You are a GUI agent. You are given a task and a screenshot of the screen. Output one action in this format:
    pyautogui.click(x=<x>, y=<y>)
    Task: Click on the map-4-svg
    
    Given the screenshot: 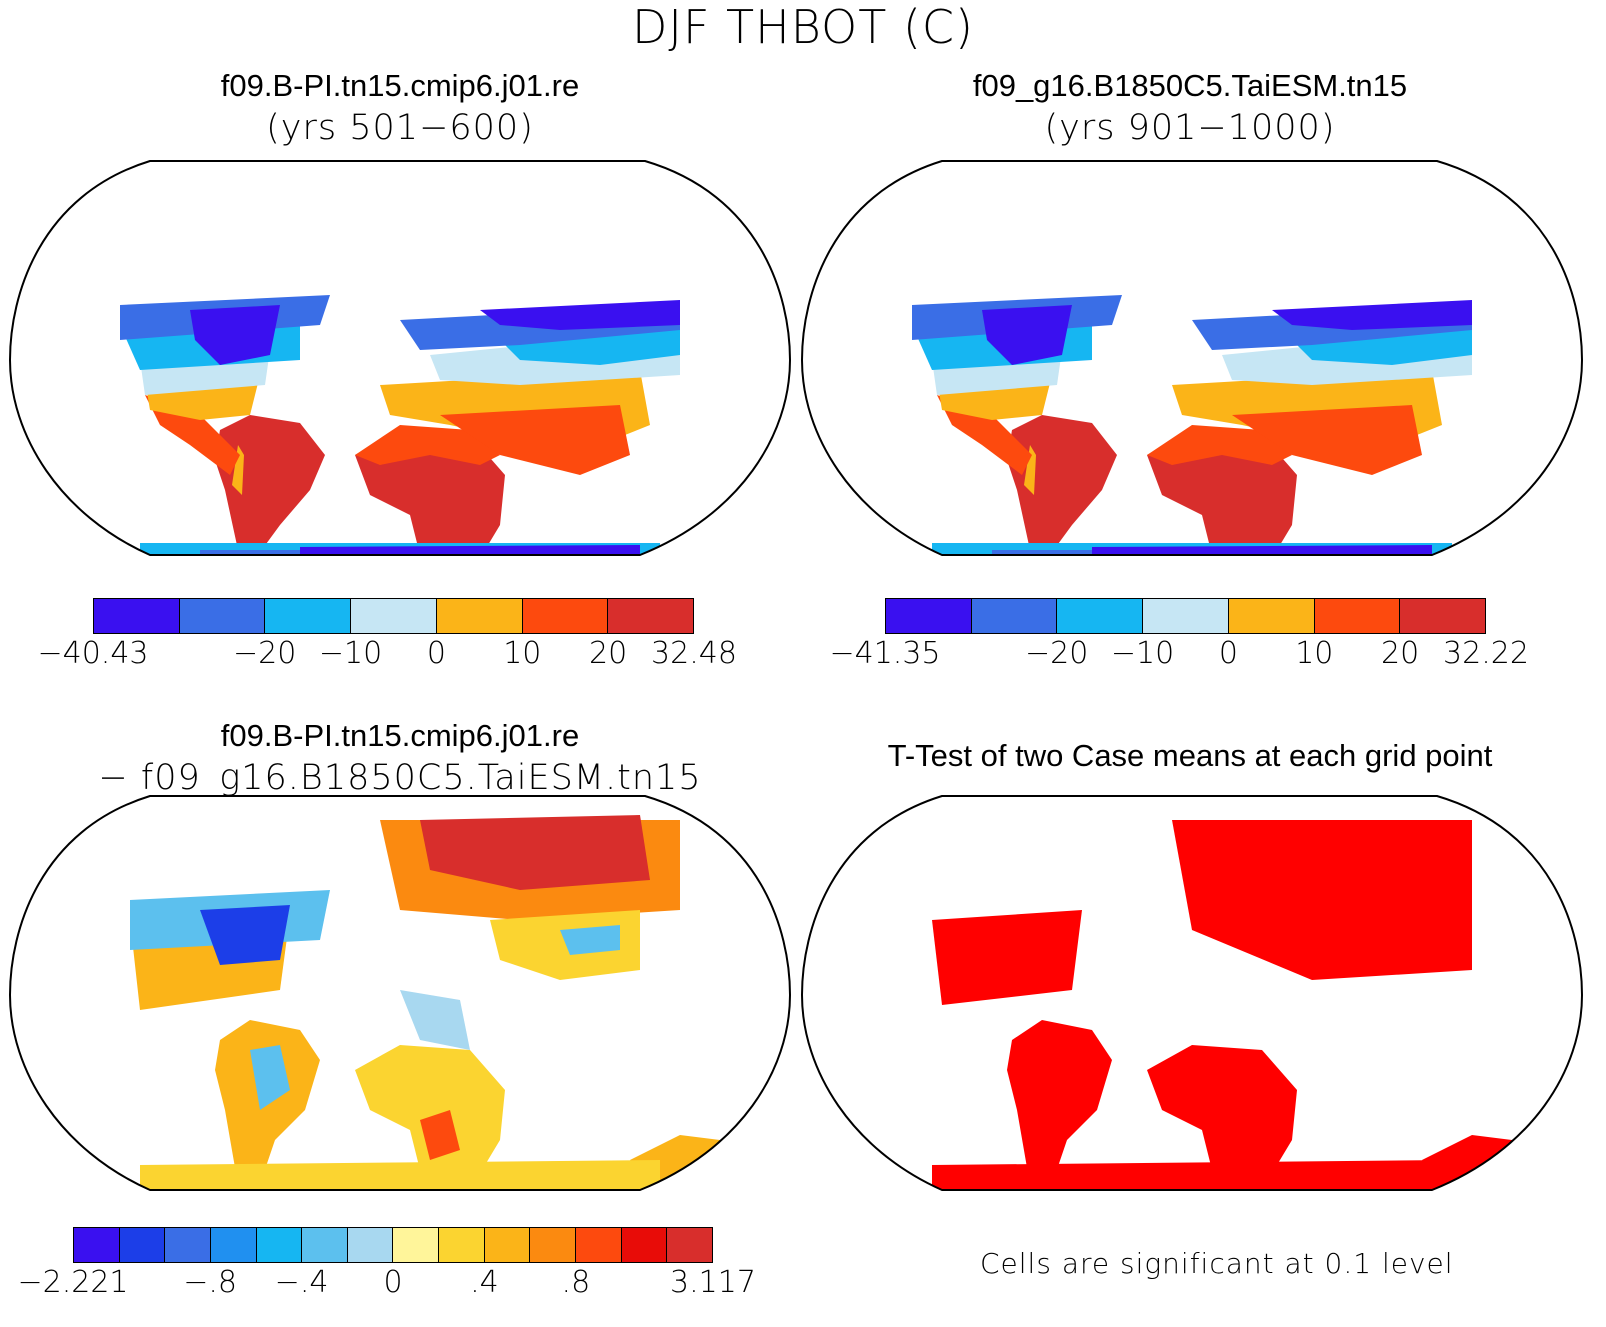 What is the action you would take?
    pyautogui.click(x=1192, y=993)
    